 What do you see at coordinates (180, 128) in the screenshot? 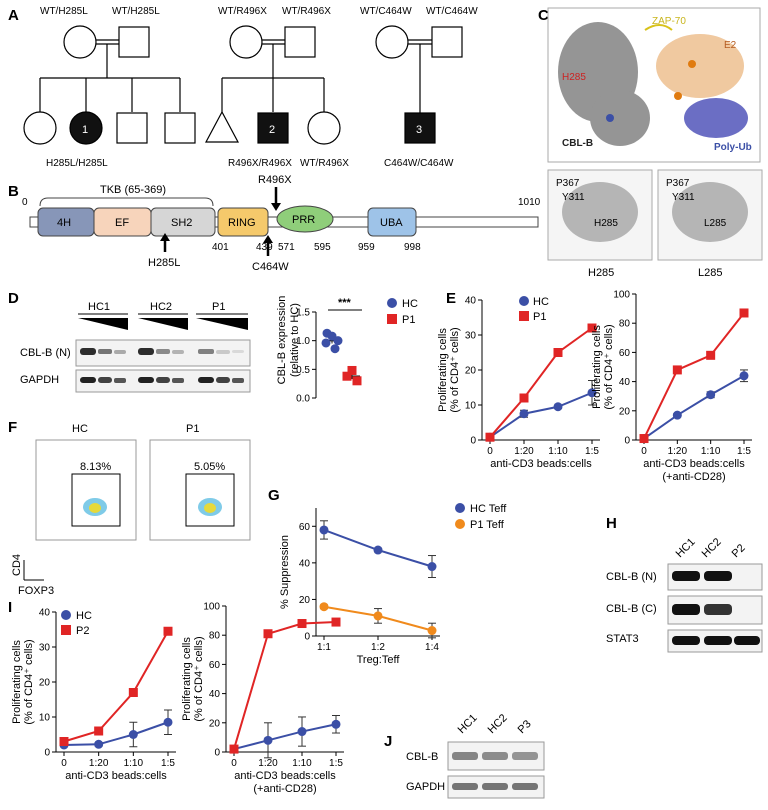
I see `fam1-sib4-symbol` at bounding box center [180, 128].